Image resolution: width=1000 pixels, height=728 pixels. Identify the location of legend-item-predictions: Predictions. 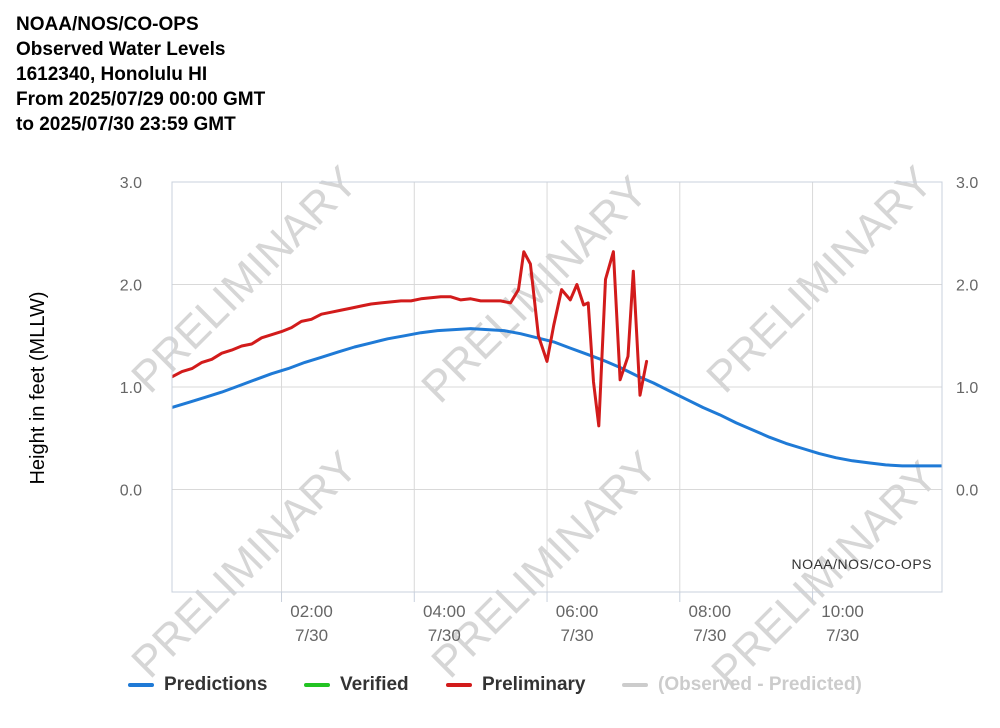
(197, 685).